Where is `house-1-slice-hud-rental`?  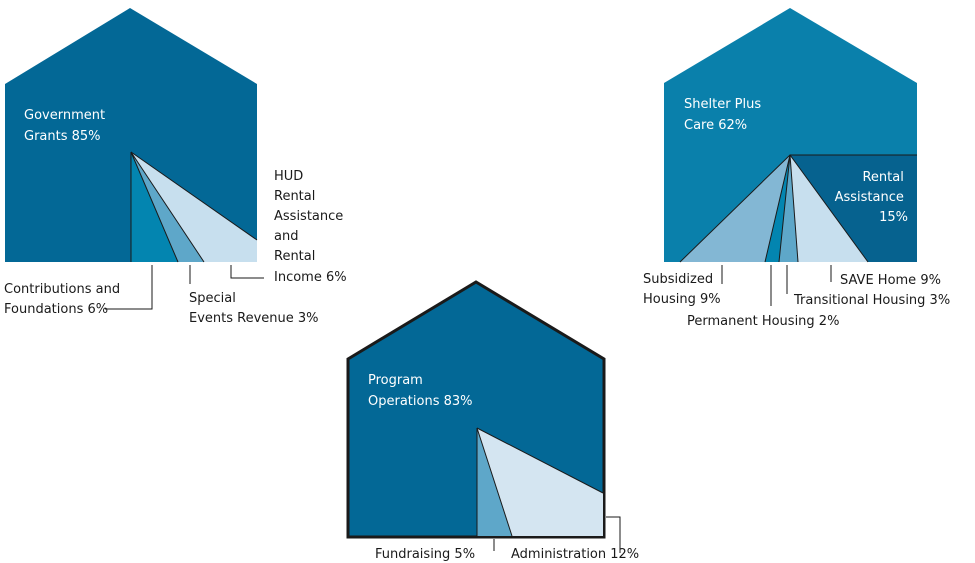 house-1-slice-hud-rental is located at coordinates (194, 207).